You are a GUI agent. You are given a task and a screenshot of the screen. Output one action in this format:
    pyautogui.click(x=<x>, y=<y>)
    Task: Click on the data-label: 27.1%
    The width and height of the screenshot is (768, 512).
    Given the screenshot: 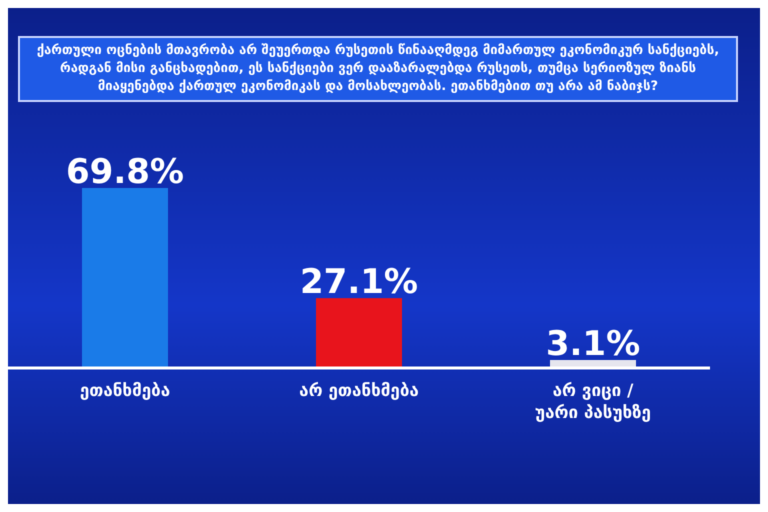 What is the action you would take?
    pyautogui.click(x=359, y=282)
    